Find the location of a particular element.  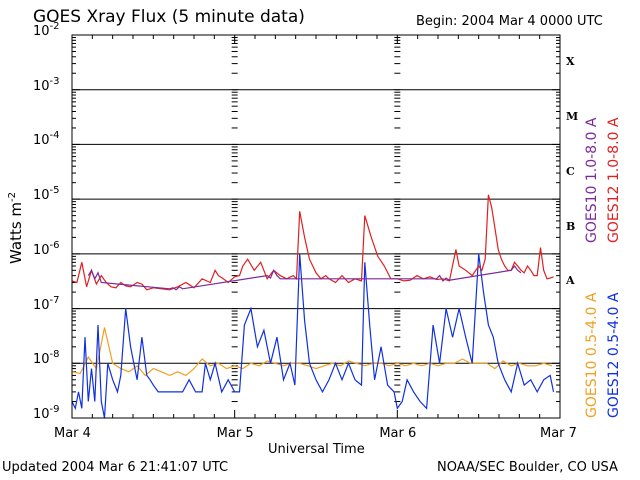

y-tick-label: 10⁻⁶ is located at coordinates (46, 248).